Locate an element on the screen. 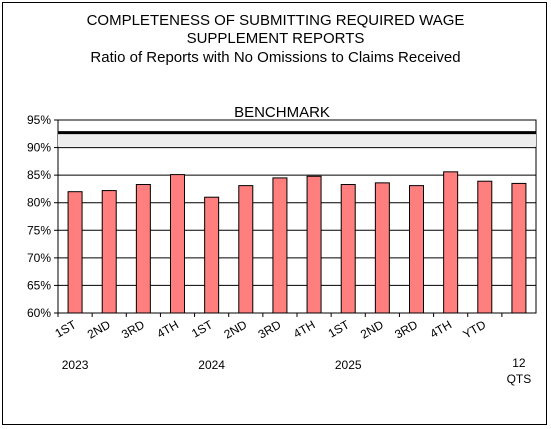 This screenshot has width=551, height=429. year-label: 2023 is located at coordinates (75, 365).